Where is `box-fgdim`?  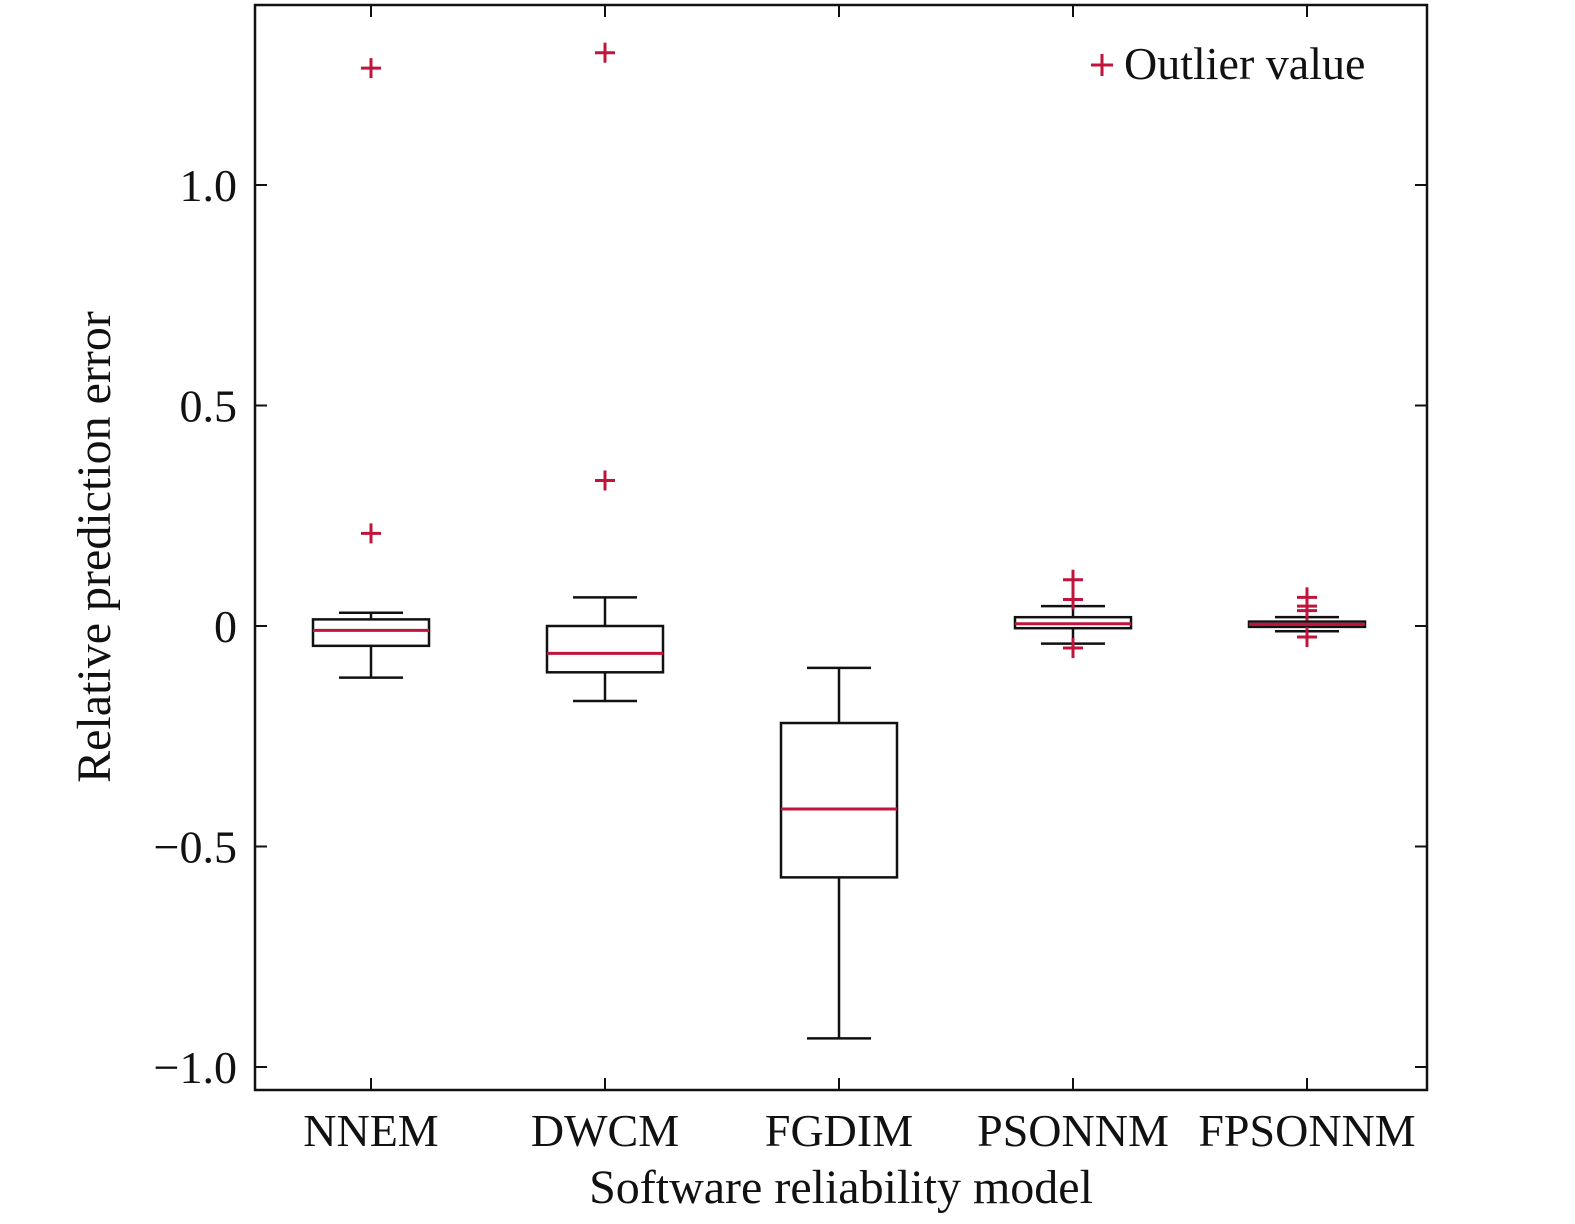
box-fgdim is located at coordinates (839, 853).